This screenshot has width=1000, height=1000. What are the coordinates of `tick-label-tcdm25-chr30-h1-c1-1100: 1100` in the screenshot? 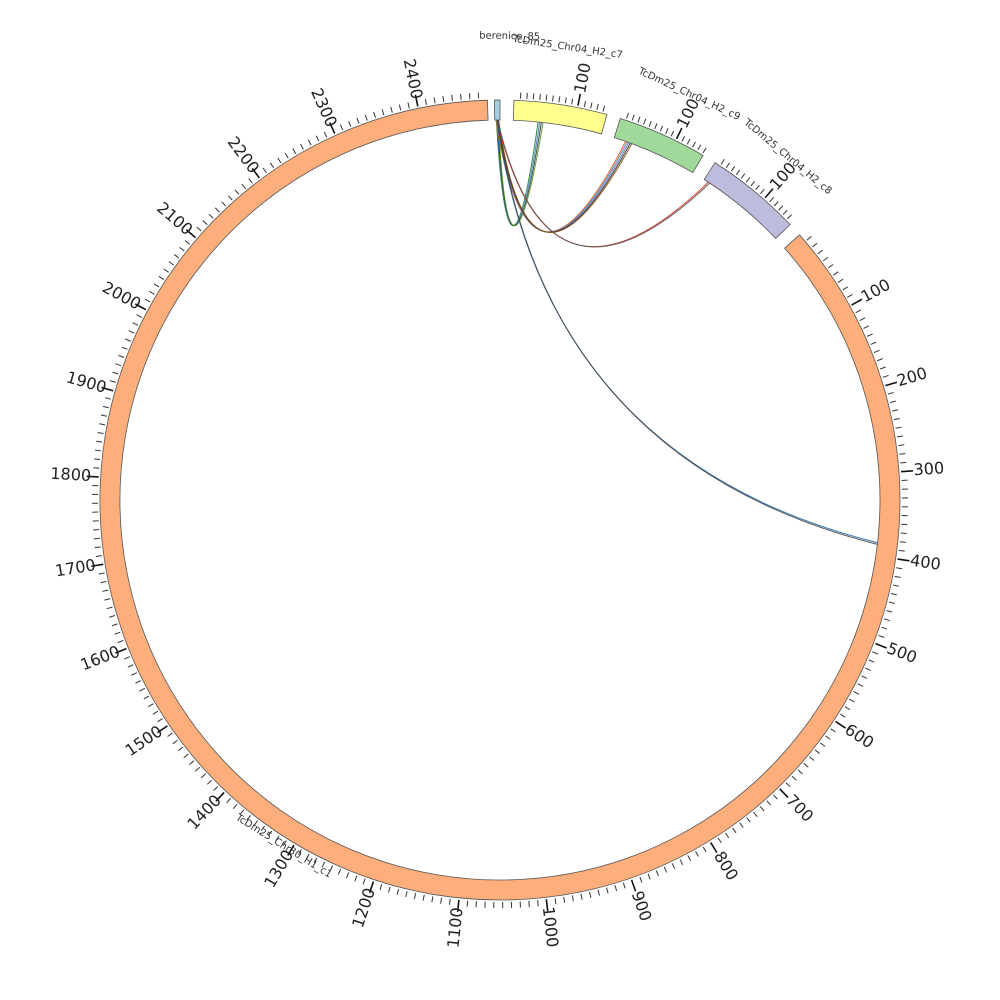 It's located at (455, 927).